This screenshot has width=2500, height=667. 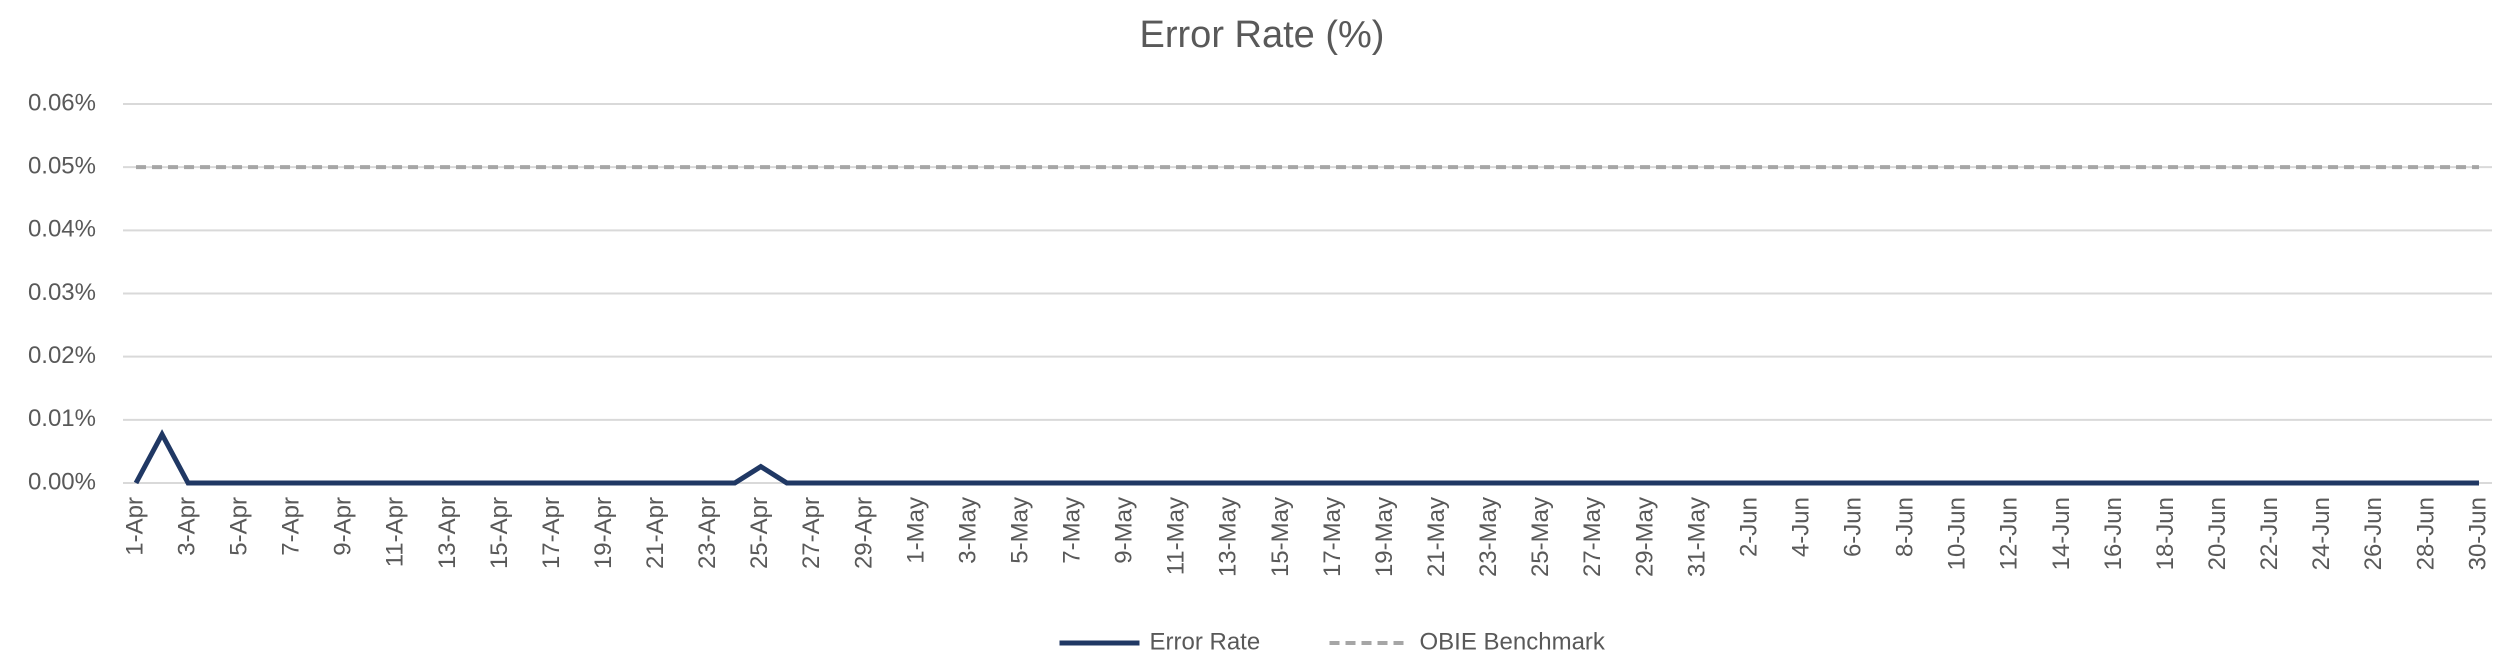 What do you see at coordinates (863, 533) in the screenshot?
I see `x-tick-label: 29-Apr` at bounding box center [863, 533].